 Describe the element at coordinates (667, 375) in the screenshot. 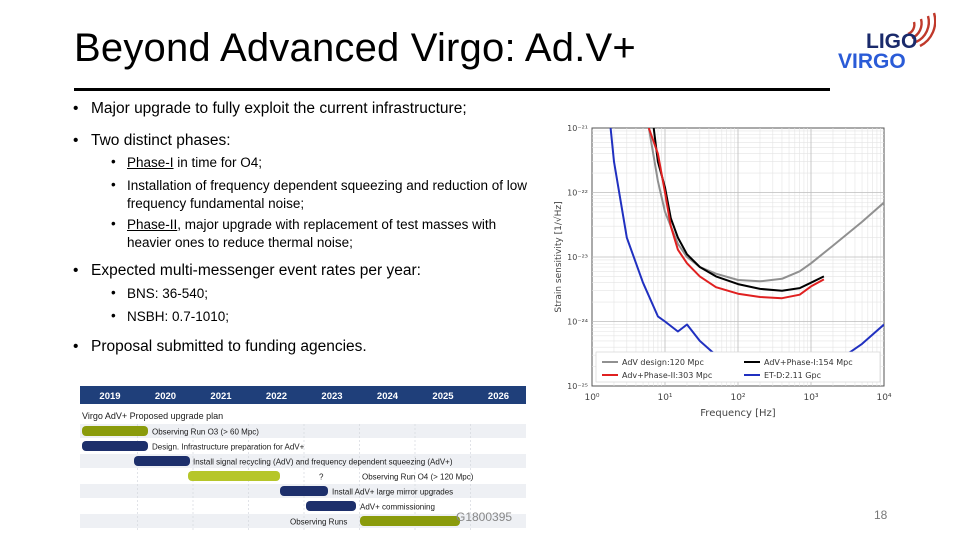

I see `legend-label: Adv+Phase-II:303 Mpc` at that location.